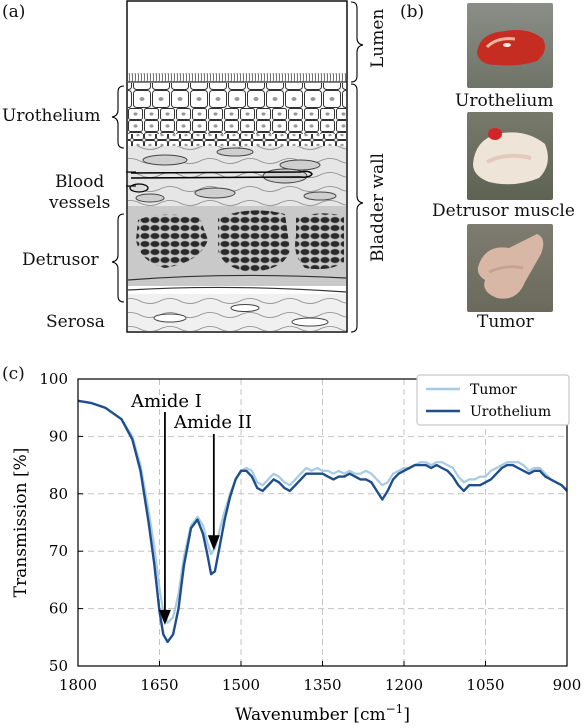  I want to click on legend-box, so click(493, 400).